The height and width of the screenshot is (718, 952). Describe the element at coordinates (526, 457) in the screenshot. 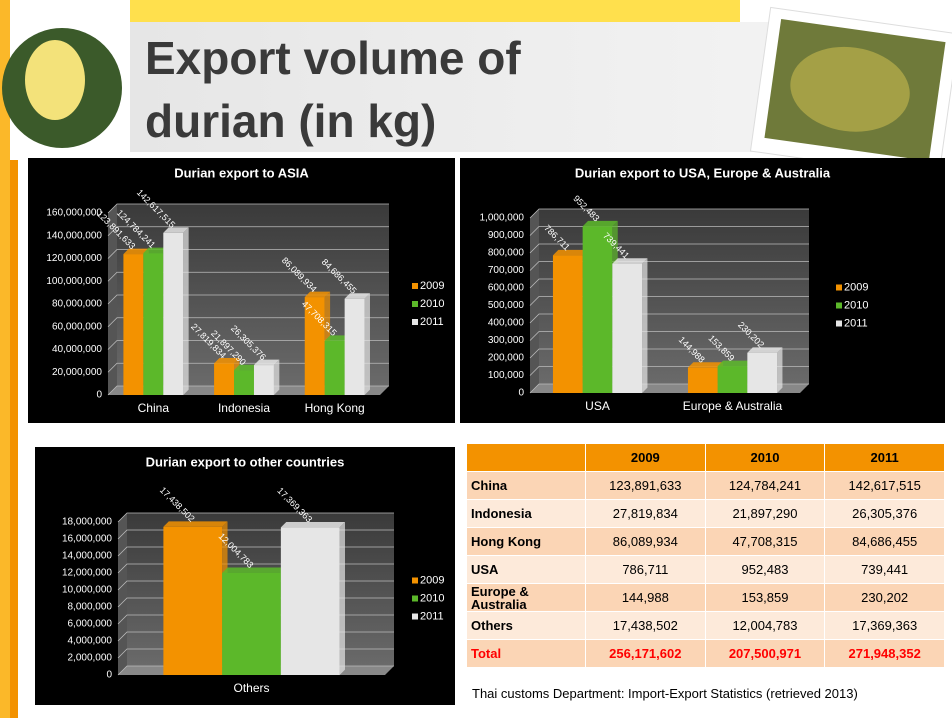

I see `table-header-cell` at that location.